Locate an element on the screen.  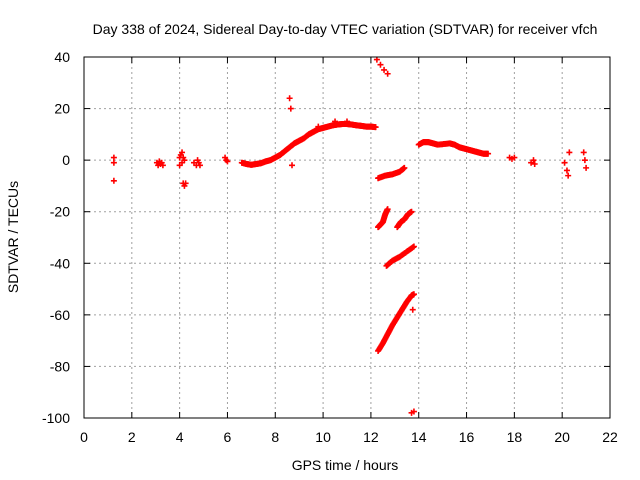
y-tick-label: -100 is located at coordinates (56, 418).